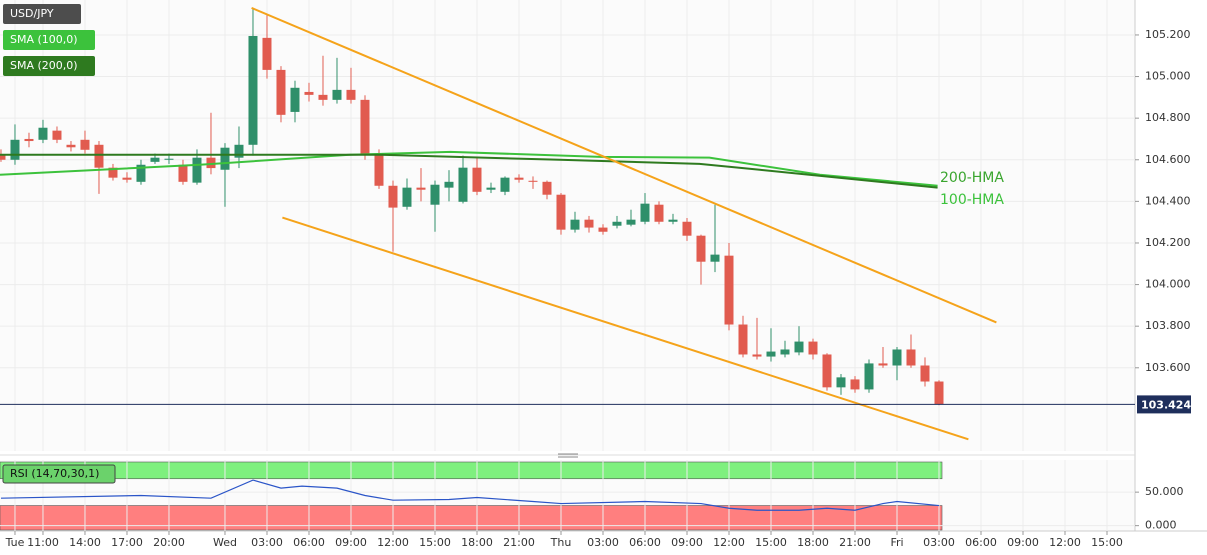  I want to click on y-tick-label: 104.400, so click(1168, 200).